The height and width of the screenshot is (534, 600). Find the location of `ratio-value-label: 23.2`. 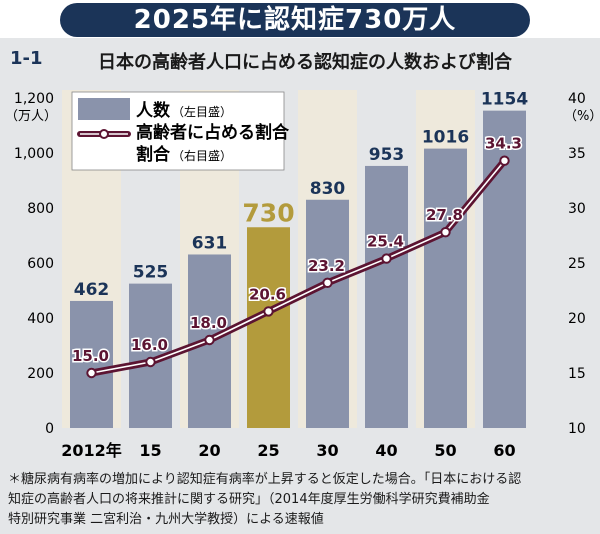

ratio-value-label: 23.2 is located at coordinates (326, 266).